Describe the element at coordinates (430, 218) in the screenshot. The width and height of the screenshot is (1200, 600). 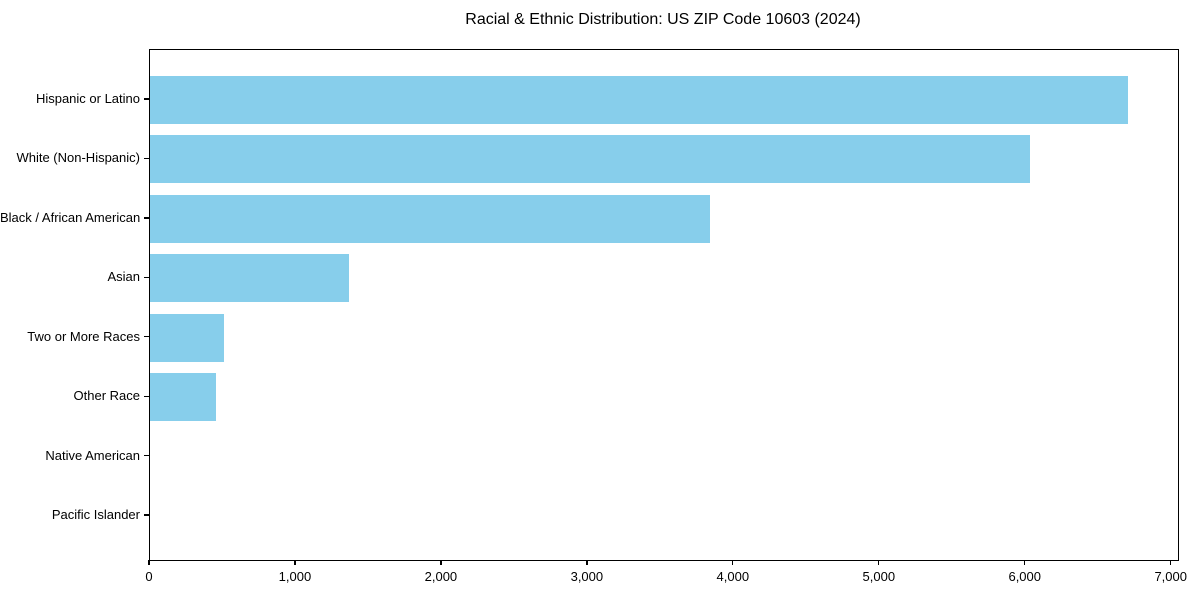
I see `bar-black-african-american` at that location.